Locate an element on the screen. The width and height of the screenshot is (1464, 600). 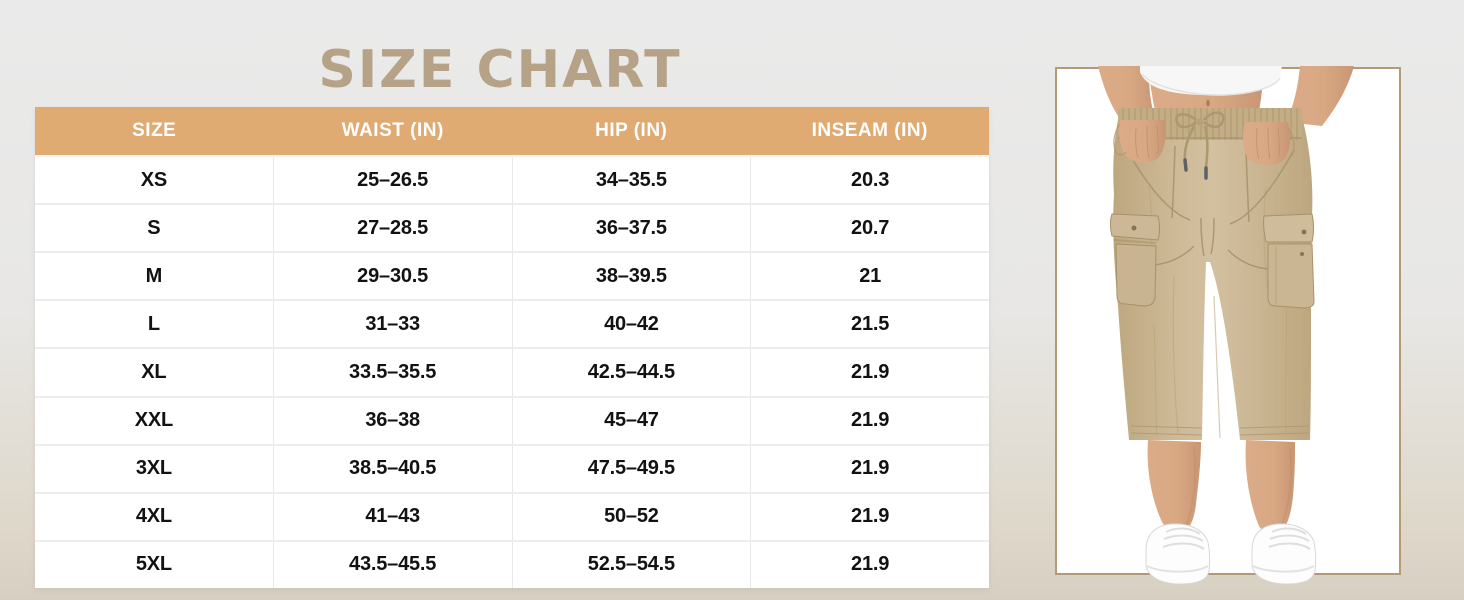
measurement-value: 20.7 is located at coordinates (869, 228).